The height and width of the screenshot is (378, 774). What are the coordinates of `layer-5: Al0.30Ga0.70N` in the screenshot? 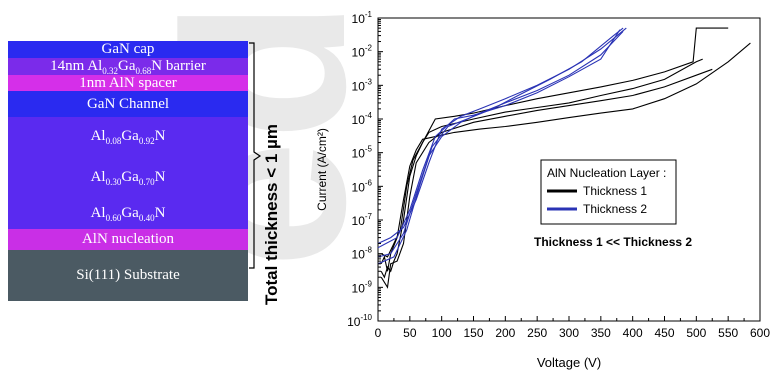 It's located at (128, 178).